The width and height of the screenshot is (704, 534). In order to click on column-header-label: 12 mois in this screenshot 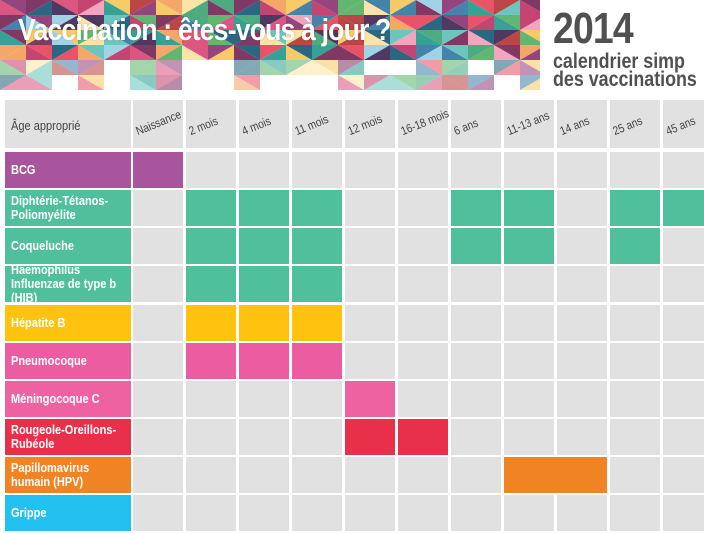, I will do `click(365, 124)`.